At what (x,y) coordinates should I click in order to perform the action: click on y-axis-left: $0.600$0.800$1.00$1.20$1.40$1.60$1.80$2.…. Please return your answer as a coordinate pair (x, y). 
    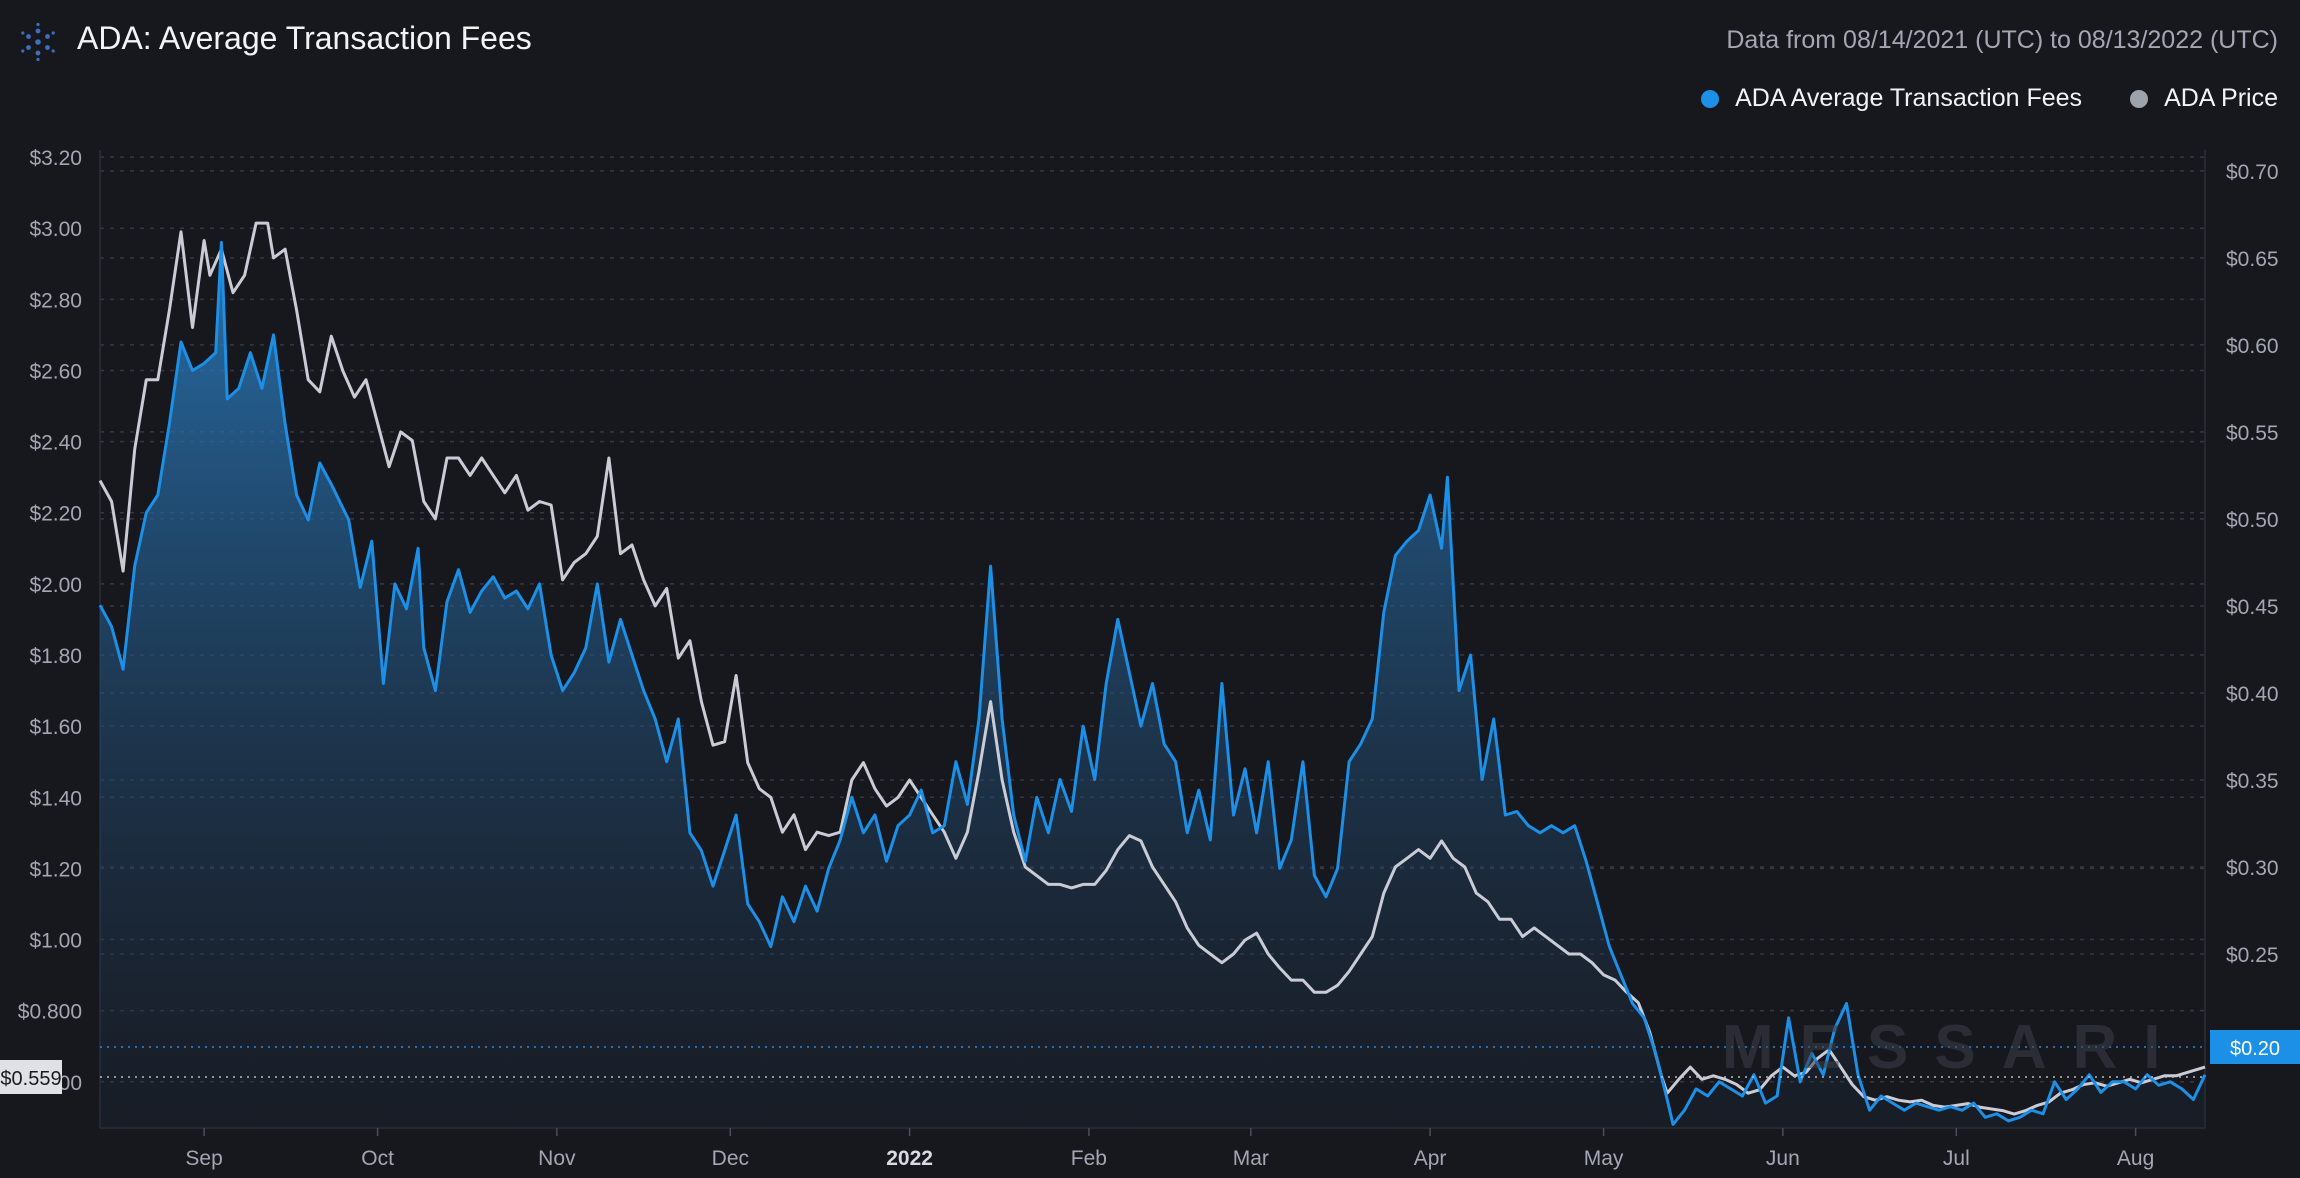
    Looking at the image, I should click on (50, 621).